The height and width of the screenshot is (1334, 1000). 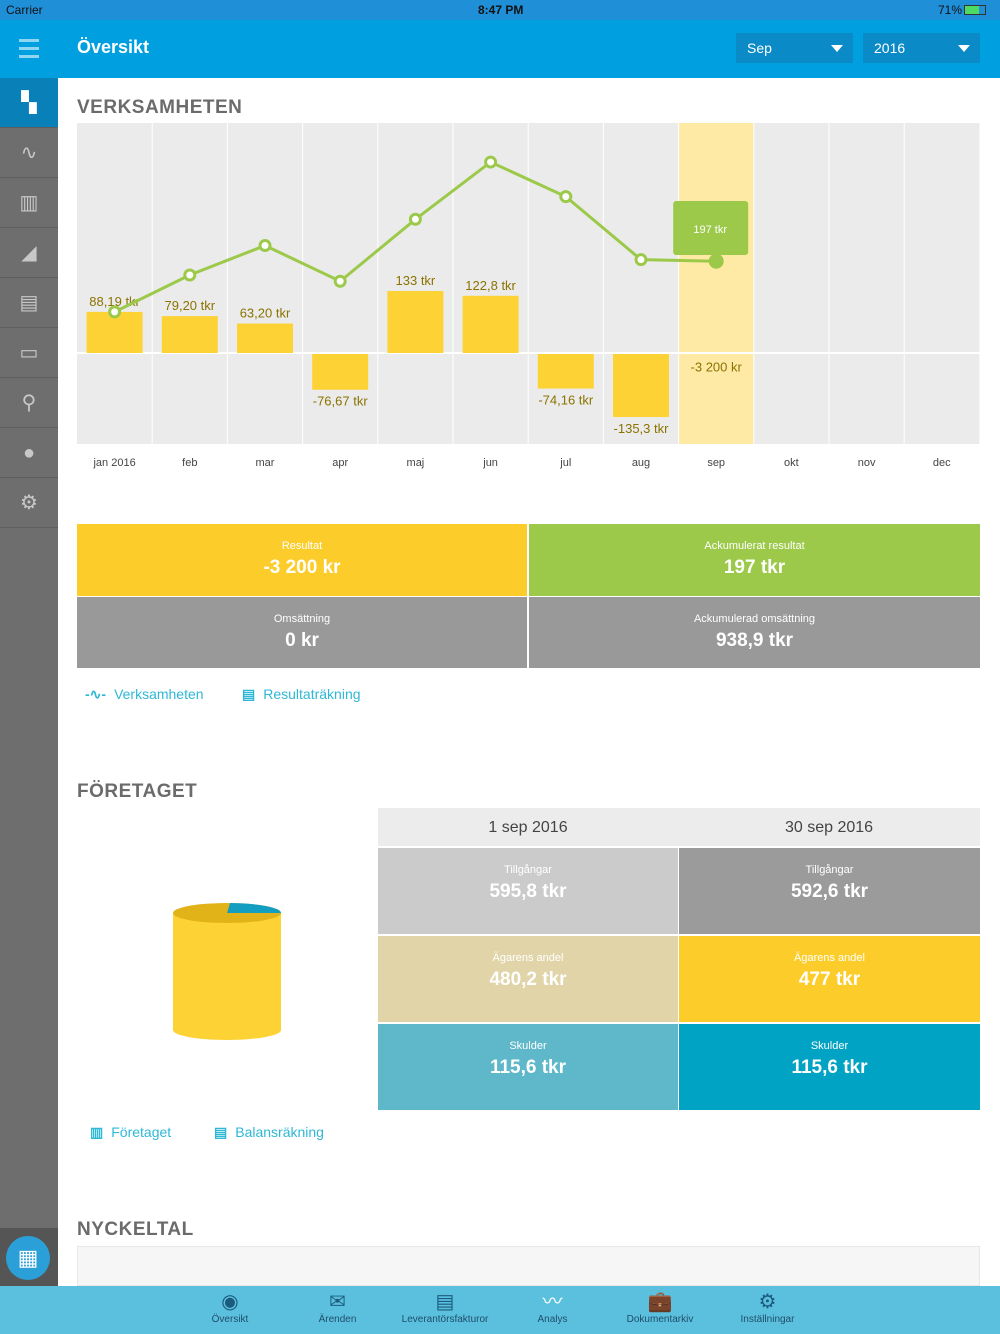 I want to click on bar-value-label: 63,20 tkr, so click(x=265, y=313).